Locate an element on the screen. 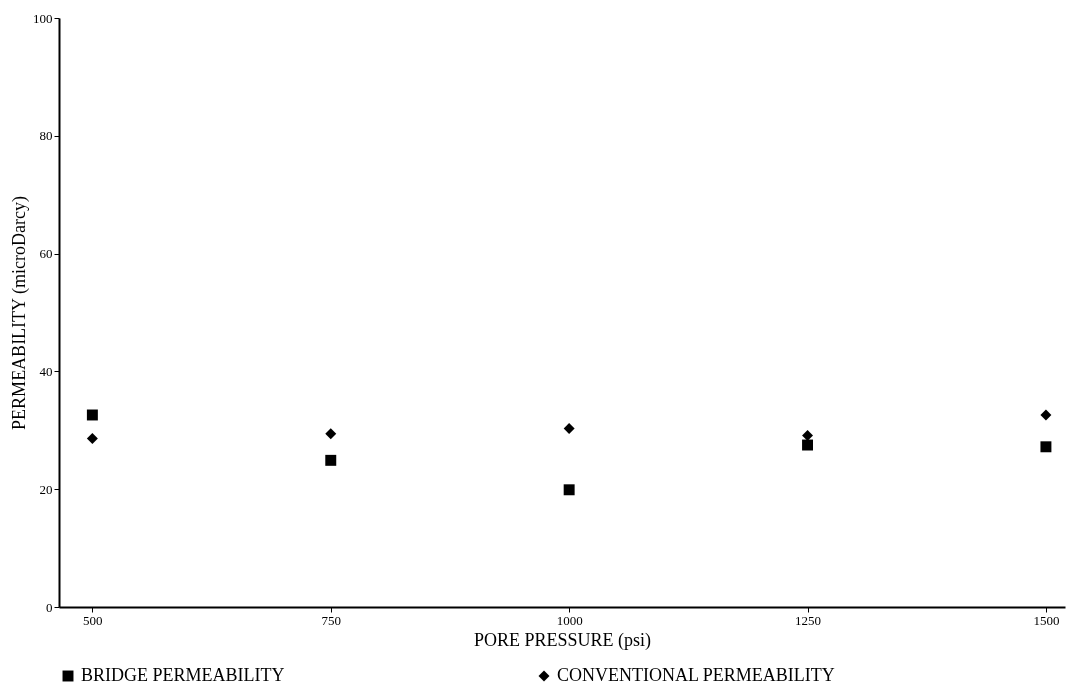 The height and width of the screenshot is (700, 1083). y-tick-label: 60 is located at coordinates (46, 254).